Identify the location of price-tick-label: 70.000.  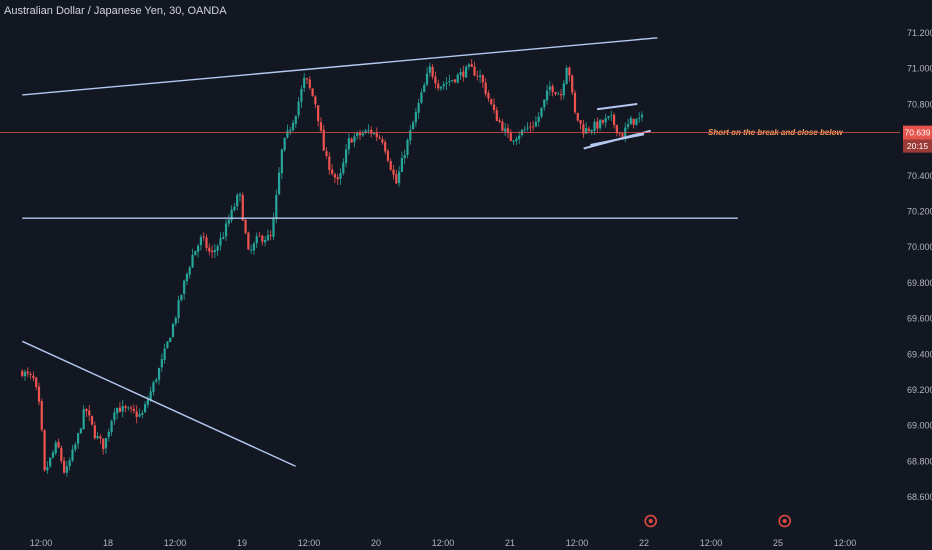
(919, 247).